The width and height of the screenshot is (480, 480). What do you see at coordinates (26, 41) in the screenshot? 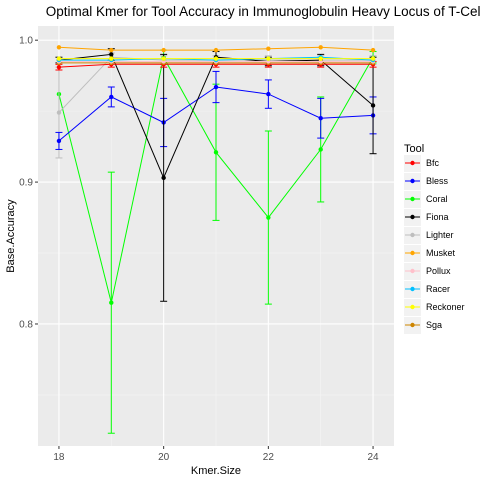
I see `y-tick-label: 1.0` at bounding box center [26, 41].